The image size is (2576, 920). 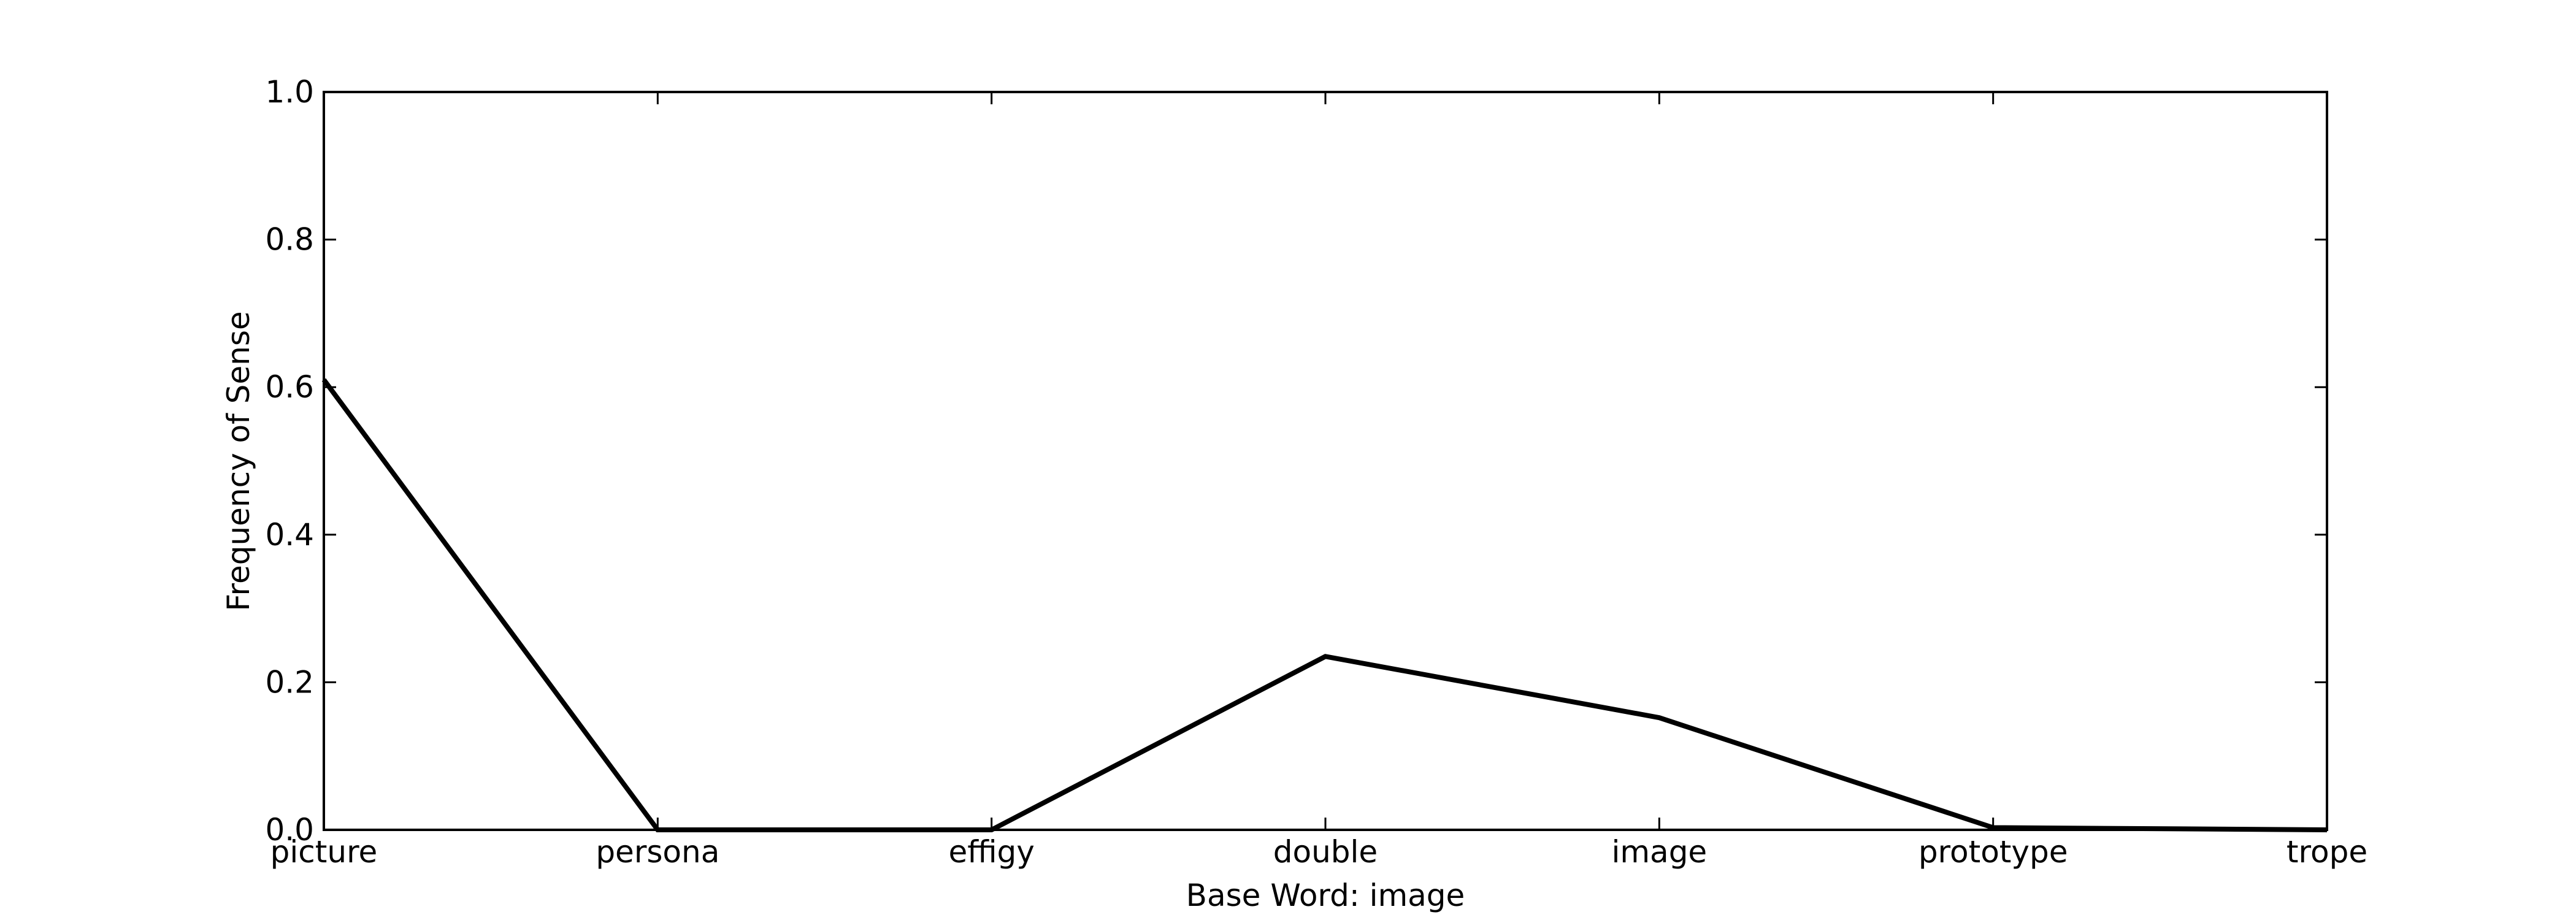 What do you see at coordinates (2327, 852) in the screenshot?
I see `x-tick-label: trope` at bounding box center [2327, 852].